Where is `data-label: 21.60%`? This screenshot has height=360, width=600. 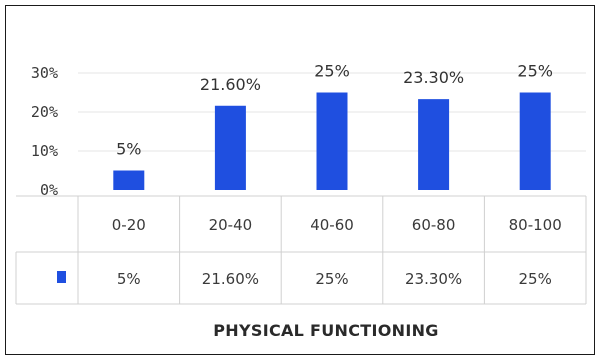
data-label: 21.60% is located at coordinates (230, 84).